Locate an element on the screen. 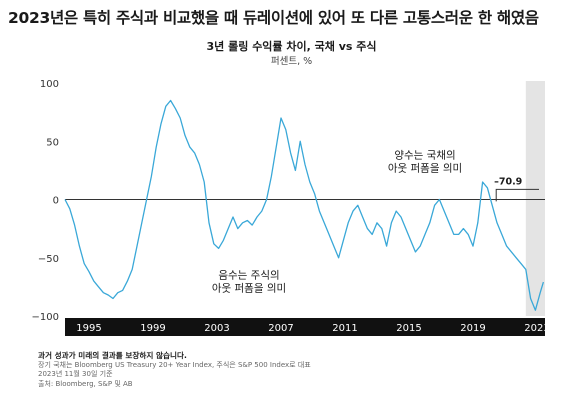  chart-title: 3년 롤링 수익률 차이, 국채 vs 주식 is located at coordinates (291, 46).